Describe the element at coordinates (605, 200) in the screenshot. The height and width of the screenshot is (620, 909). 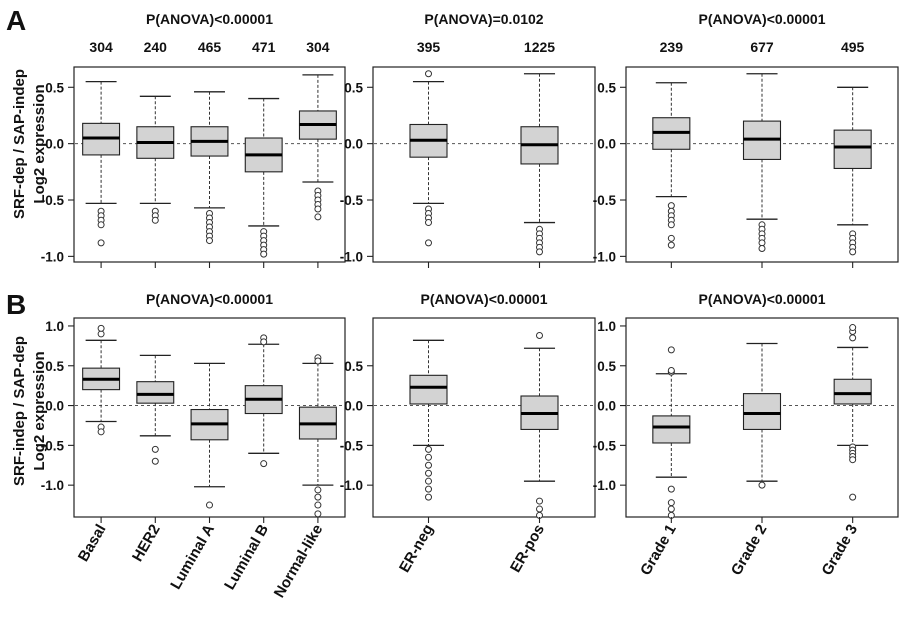
I see `panel-2-y-tick-label: -0.5` at that location.